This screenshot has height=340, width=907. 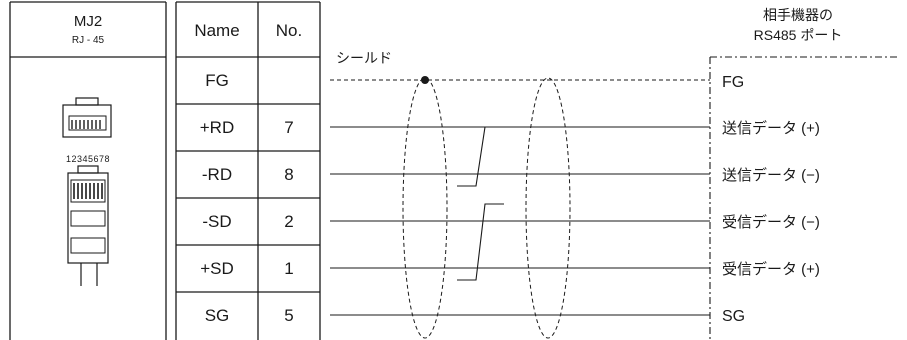 I want to click on rj45-plug-icon, so click(x=88, y=225).